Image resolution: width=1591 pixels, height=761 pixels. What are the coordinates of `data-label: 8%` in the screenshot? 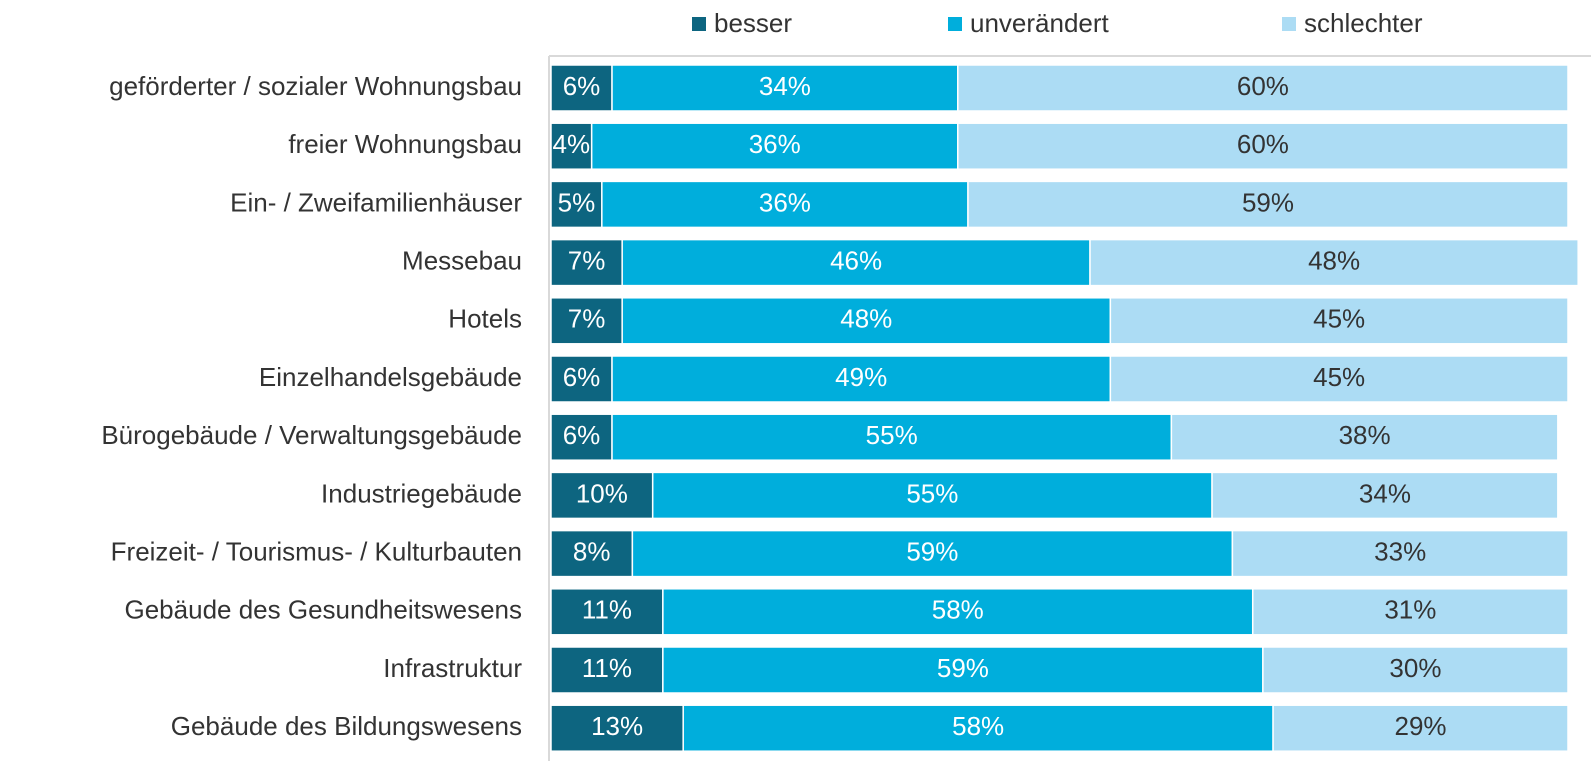 It's located at (592, 551).